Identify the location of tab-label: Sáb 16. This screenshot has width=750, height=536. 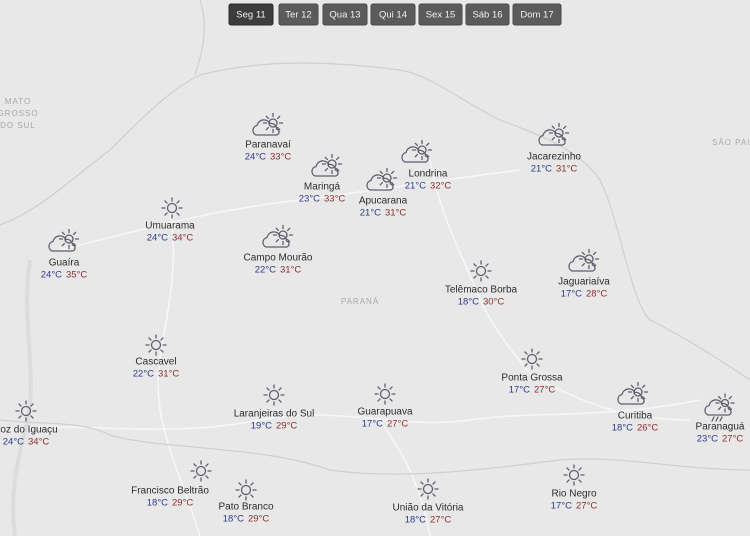
(487, 15).